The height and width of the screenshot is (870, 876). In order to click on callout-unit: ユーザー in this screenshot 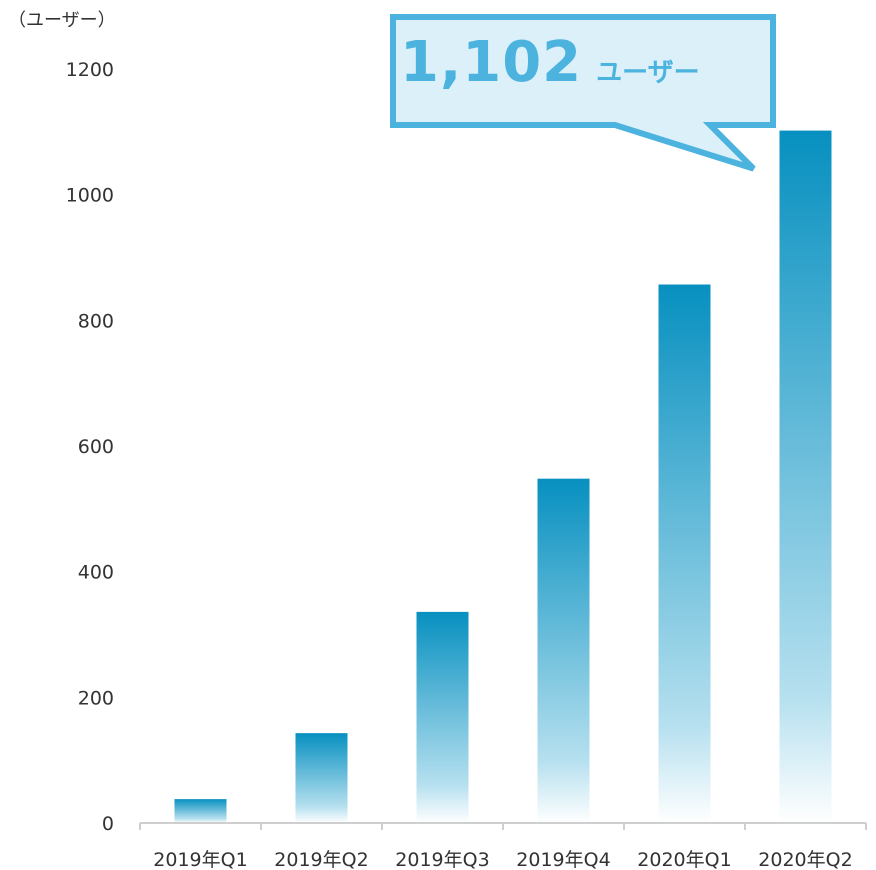, I will do `click(648, 73)`.